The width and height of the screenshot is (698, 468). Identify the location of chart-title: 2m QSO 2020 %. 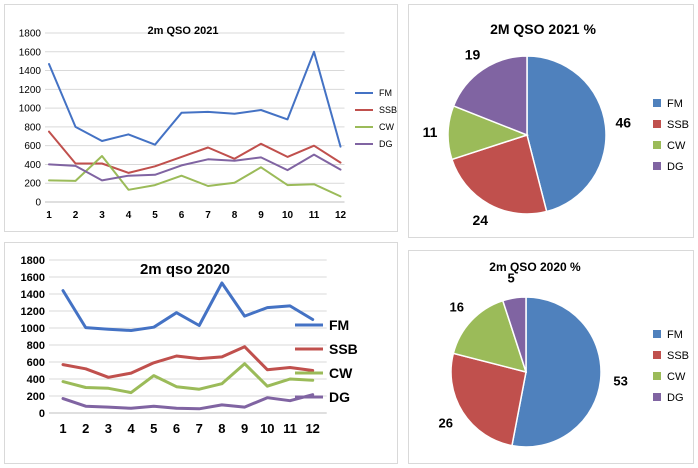
(535, 267).